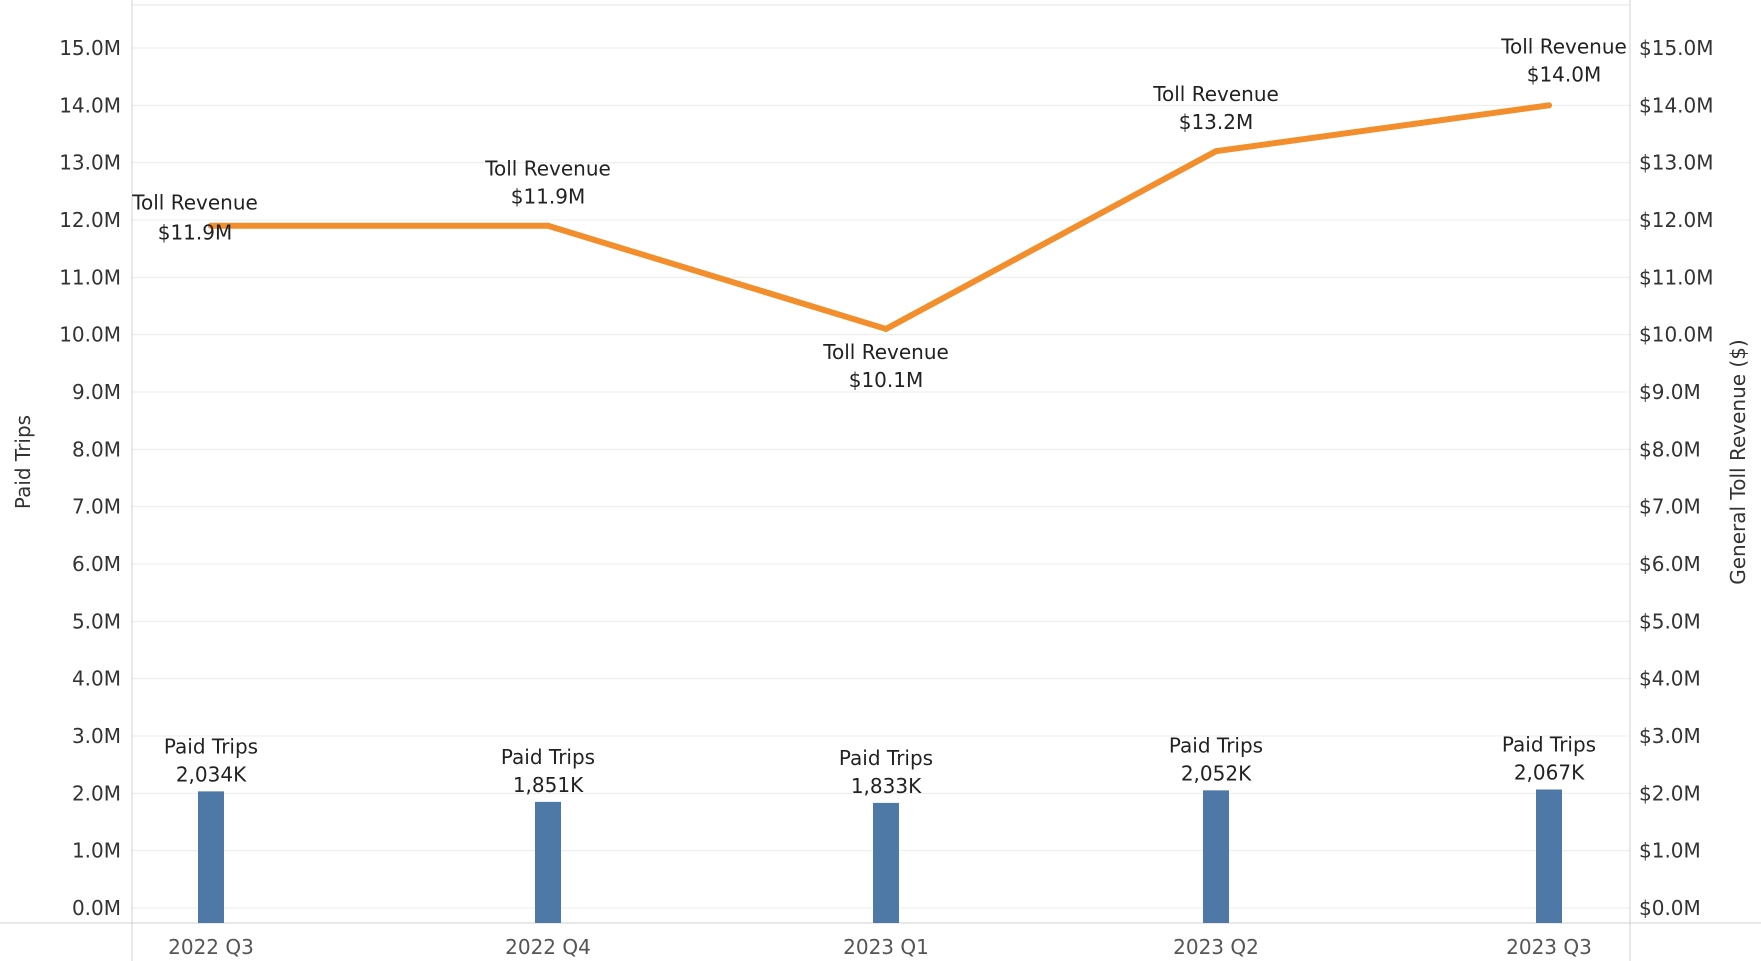 The width and height of the screenshot is (1761, 961). What do you see at coordinates (1670, 736) in the screenshot?
I see `right-tick-label: $3.0M` at bounding box center [1670, 736].